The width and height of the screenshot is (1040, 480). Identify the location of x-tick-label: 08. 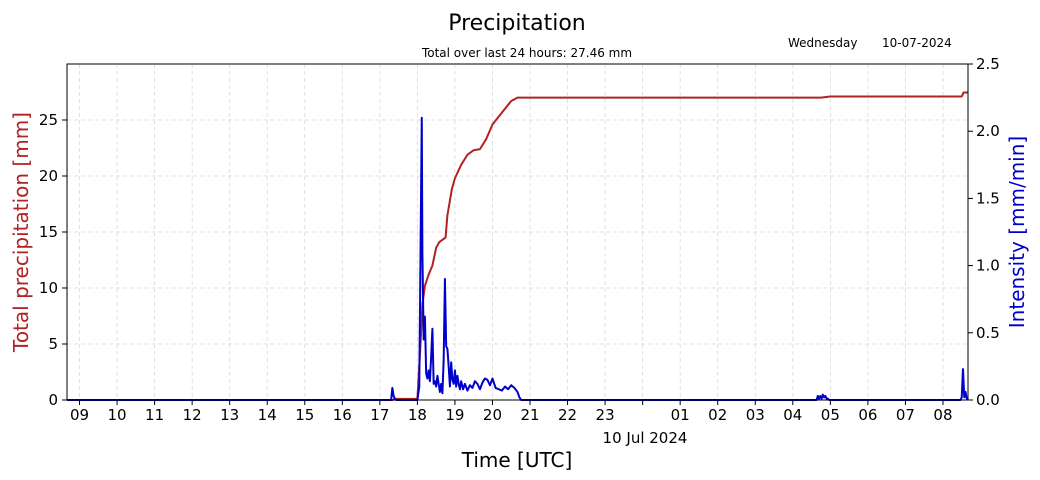
(942, 415).